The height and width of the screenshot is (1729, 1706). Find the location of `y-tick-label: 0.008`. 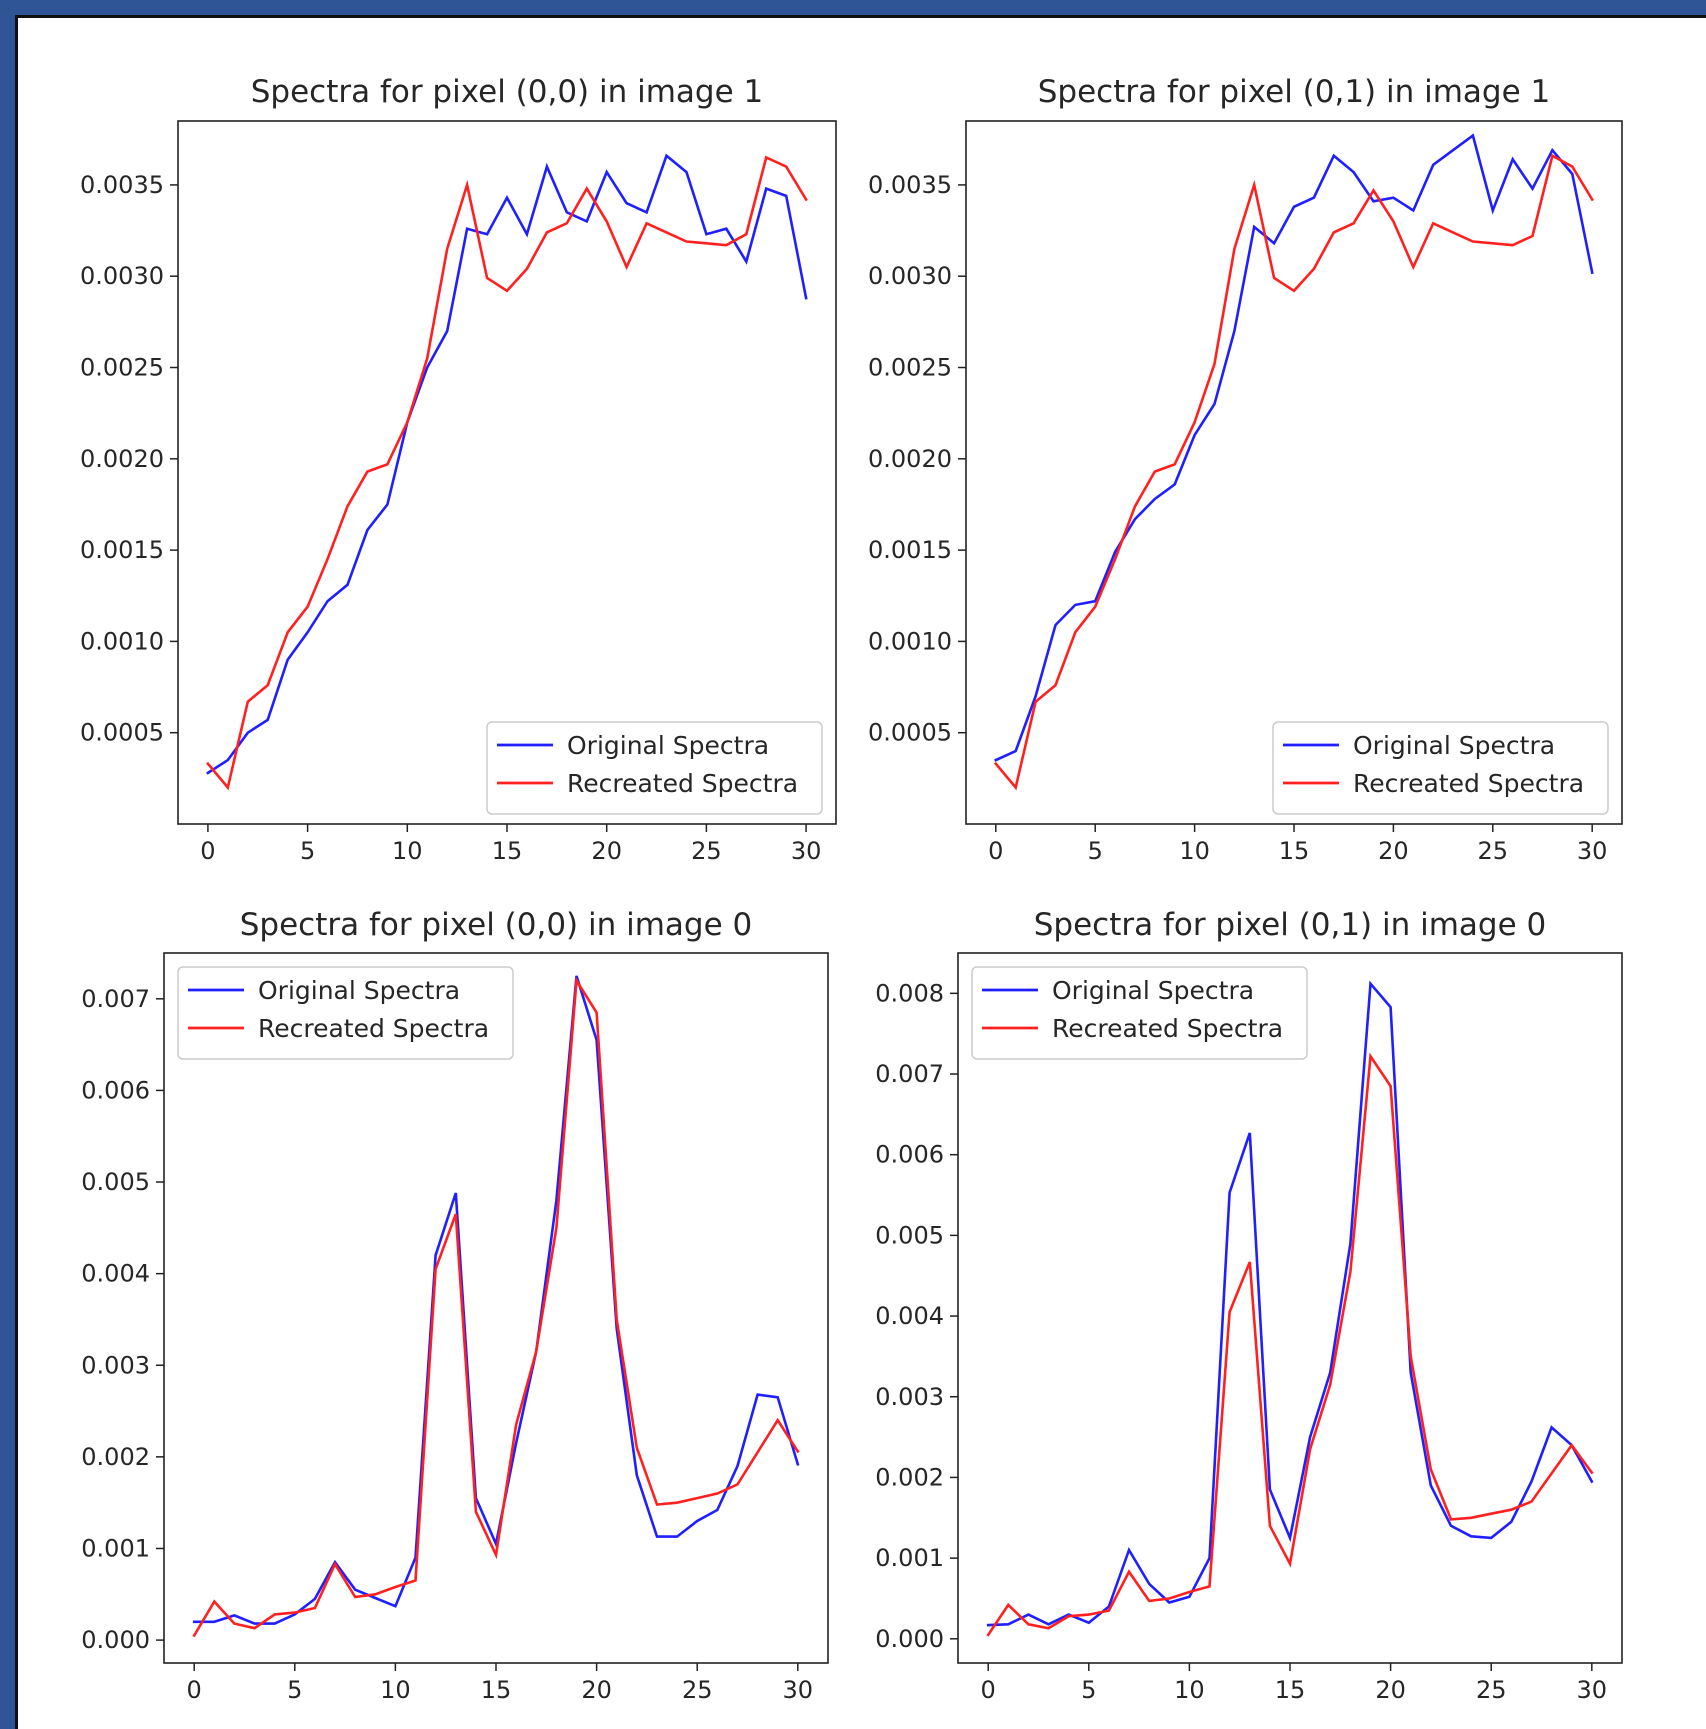

y-tick-label: 0.008 is located at coordinates (909, 993).